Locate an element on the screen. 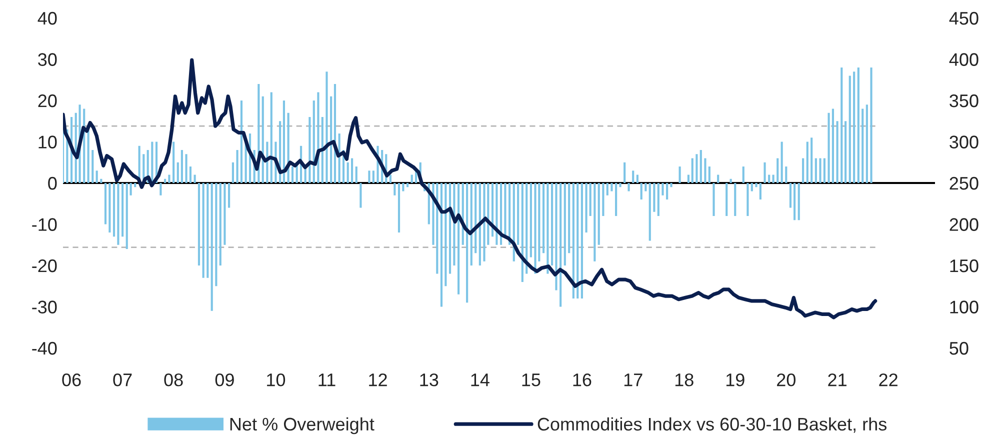 This screenshot has height=445, width=995. y2-tick-label: 450 is located at coordinates (963, 18).